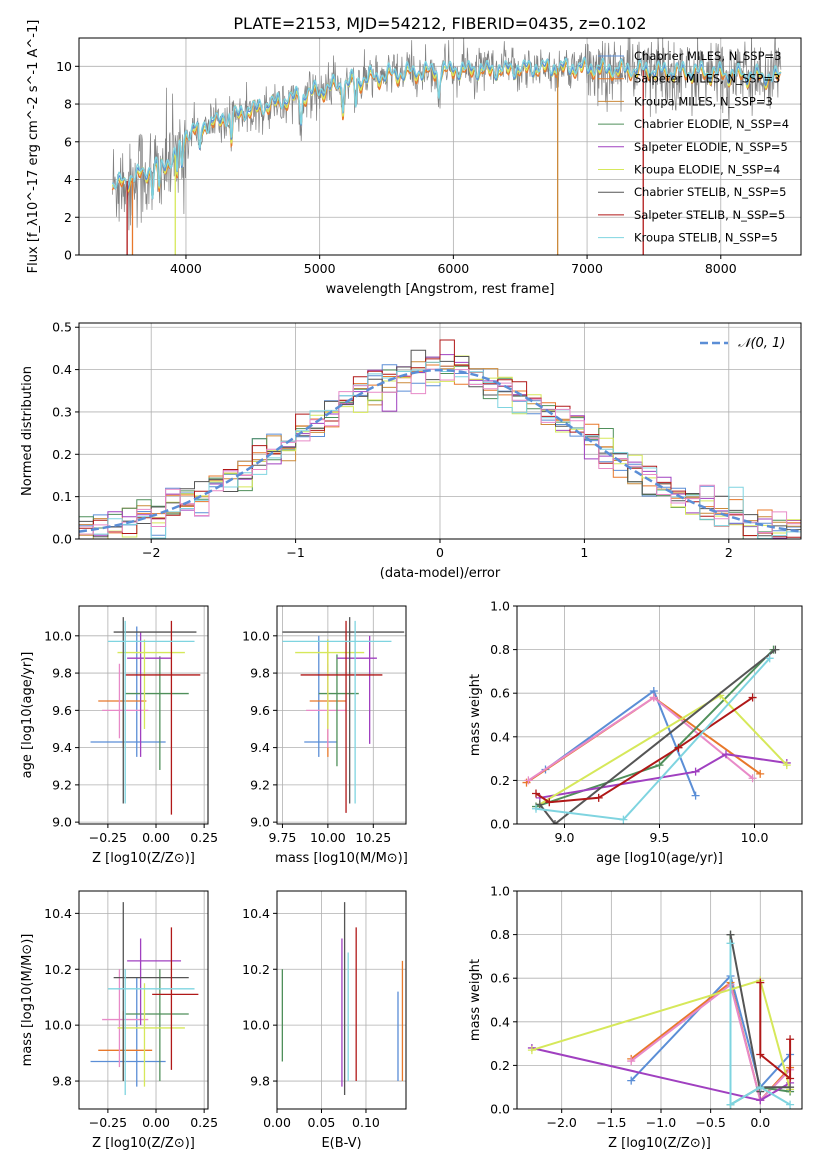  What do you see at coordinates (710, 1122) in the screenshot?
I see `x-tick-label: −0.5` at bounding box center [710, 1122].